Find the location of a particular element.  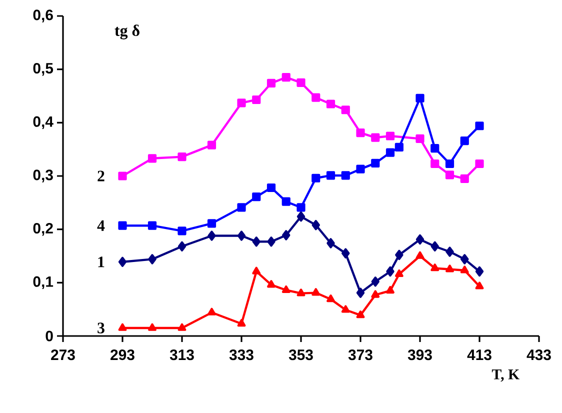

series-label: 1 is located at coordinates (101, 262).